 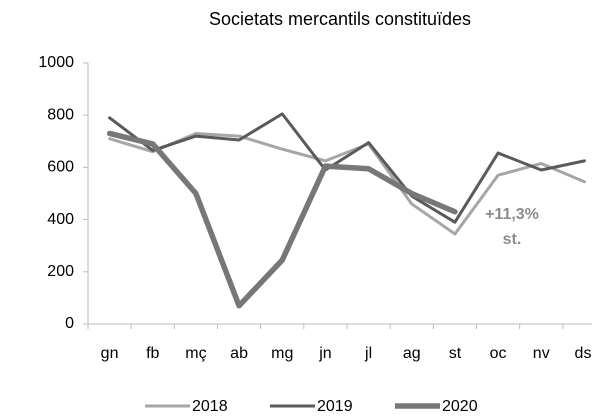 I want to click on y-tick-label: 200, so click(x=60, y=271).